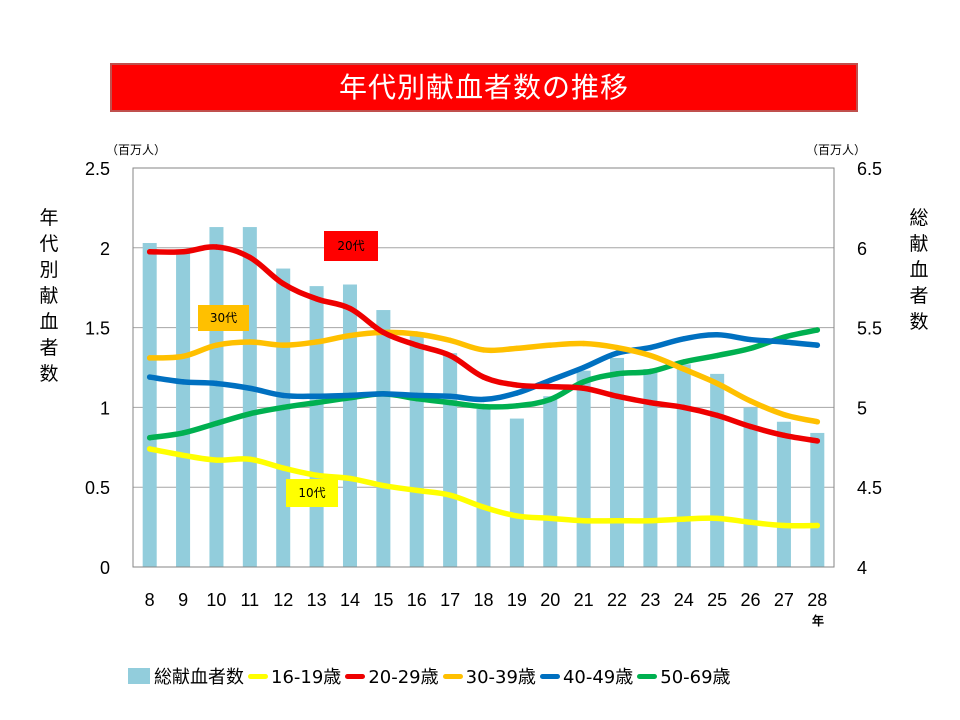 The image size is (960, 720). Describe the element at coordinates (684, 600) in the screenshot. I see `x-tick-label: 24` at that location.